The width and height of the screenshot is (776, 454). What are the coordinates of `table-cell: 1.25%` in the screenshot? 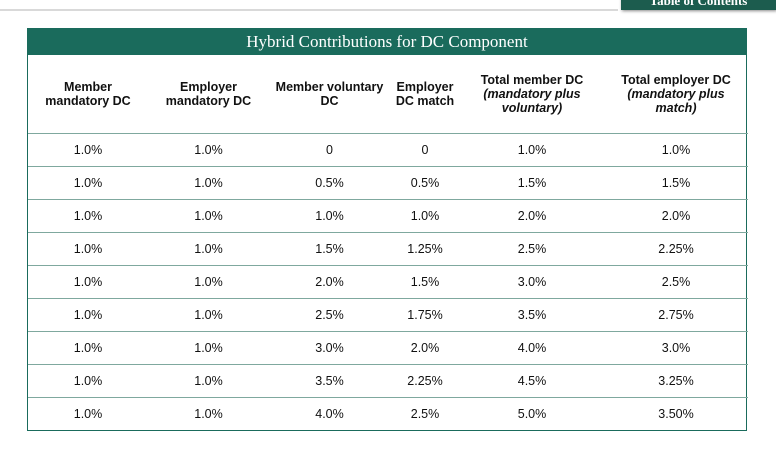 It's located at (425, 249).